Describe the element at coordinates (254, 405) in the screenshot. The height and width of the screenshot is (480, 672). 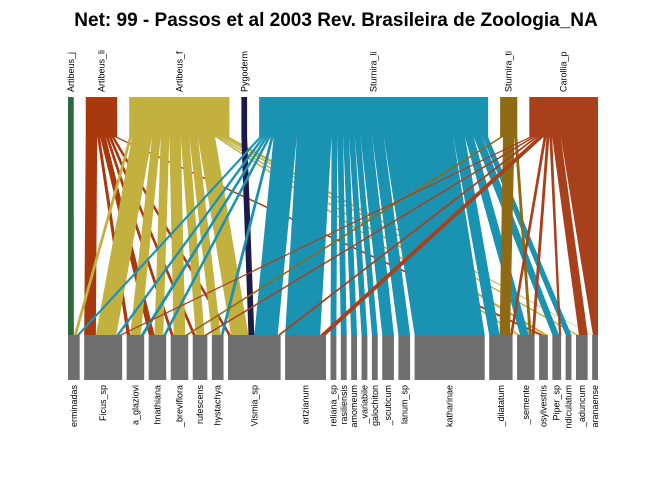
I see `lower-label-Vismia_sp: Vismia_sp` at that location.